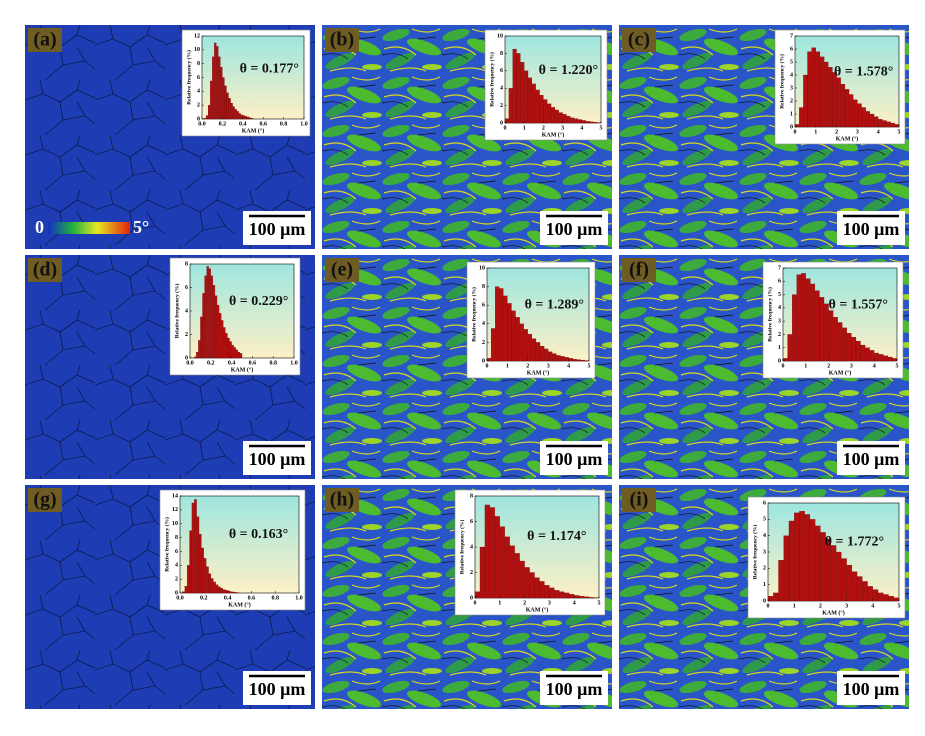 The height and width of the screenshot is (736, 925). I want to click on y-tick-label: 5, so click(764, 520).